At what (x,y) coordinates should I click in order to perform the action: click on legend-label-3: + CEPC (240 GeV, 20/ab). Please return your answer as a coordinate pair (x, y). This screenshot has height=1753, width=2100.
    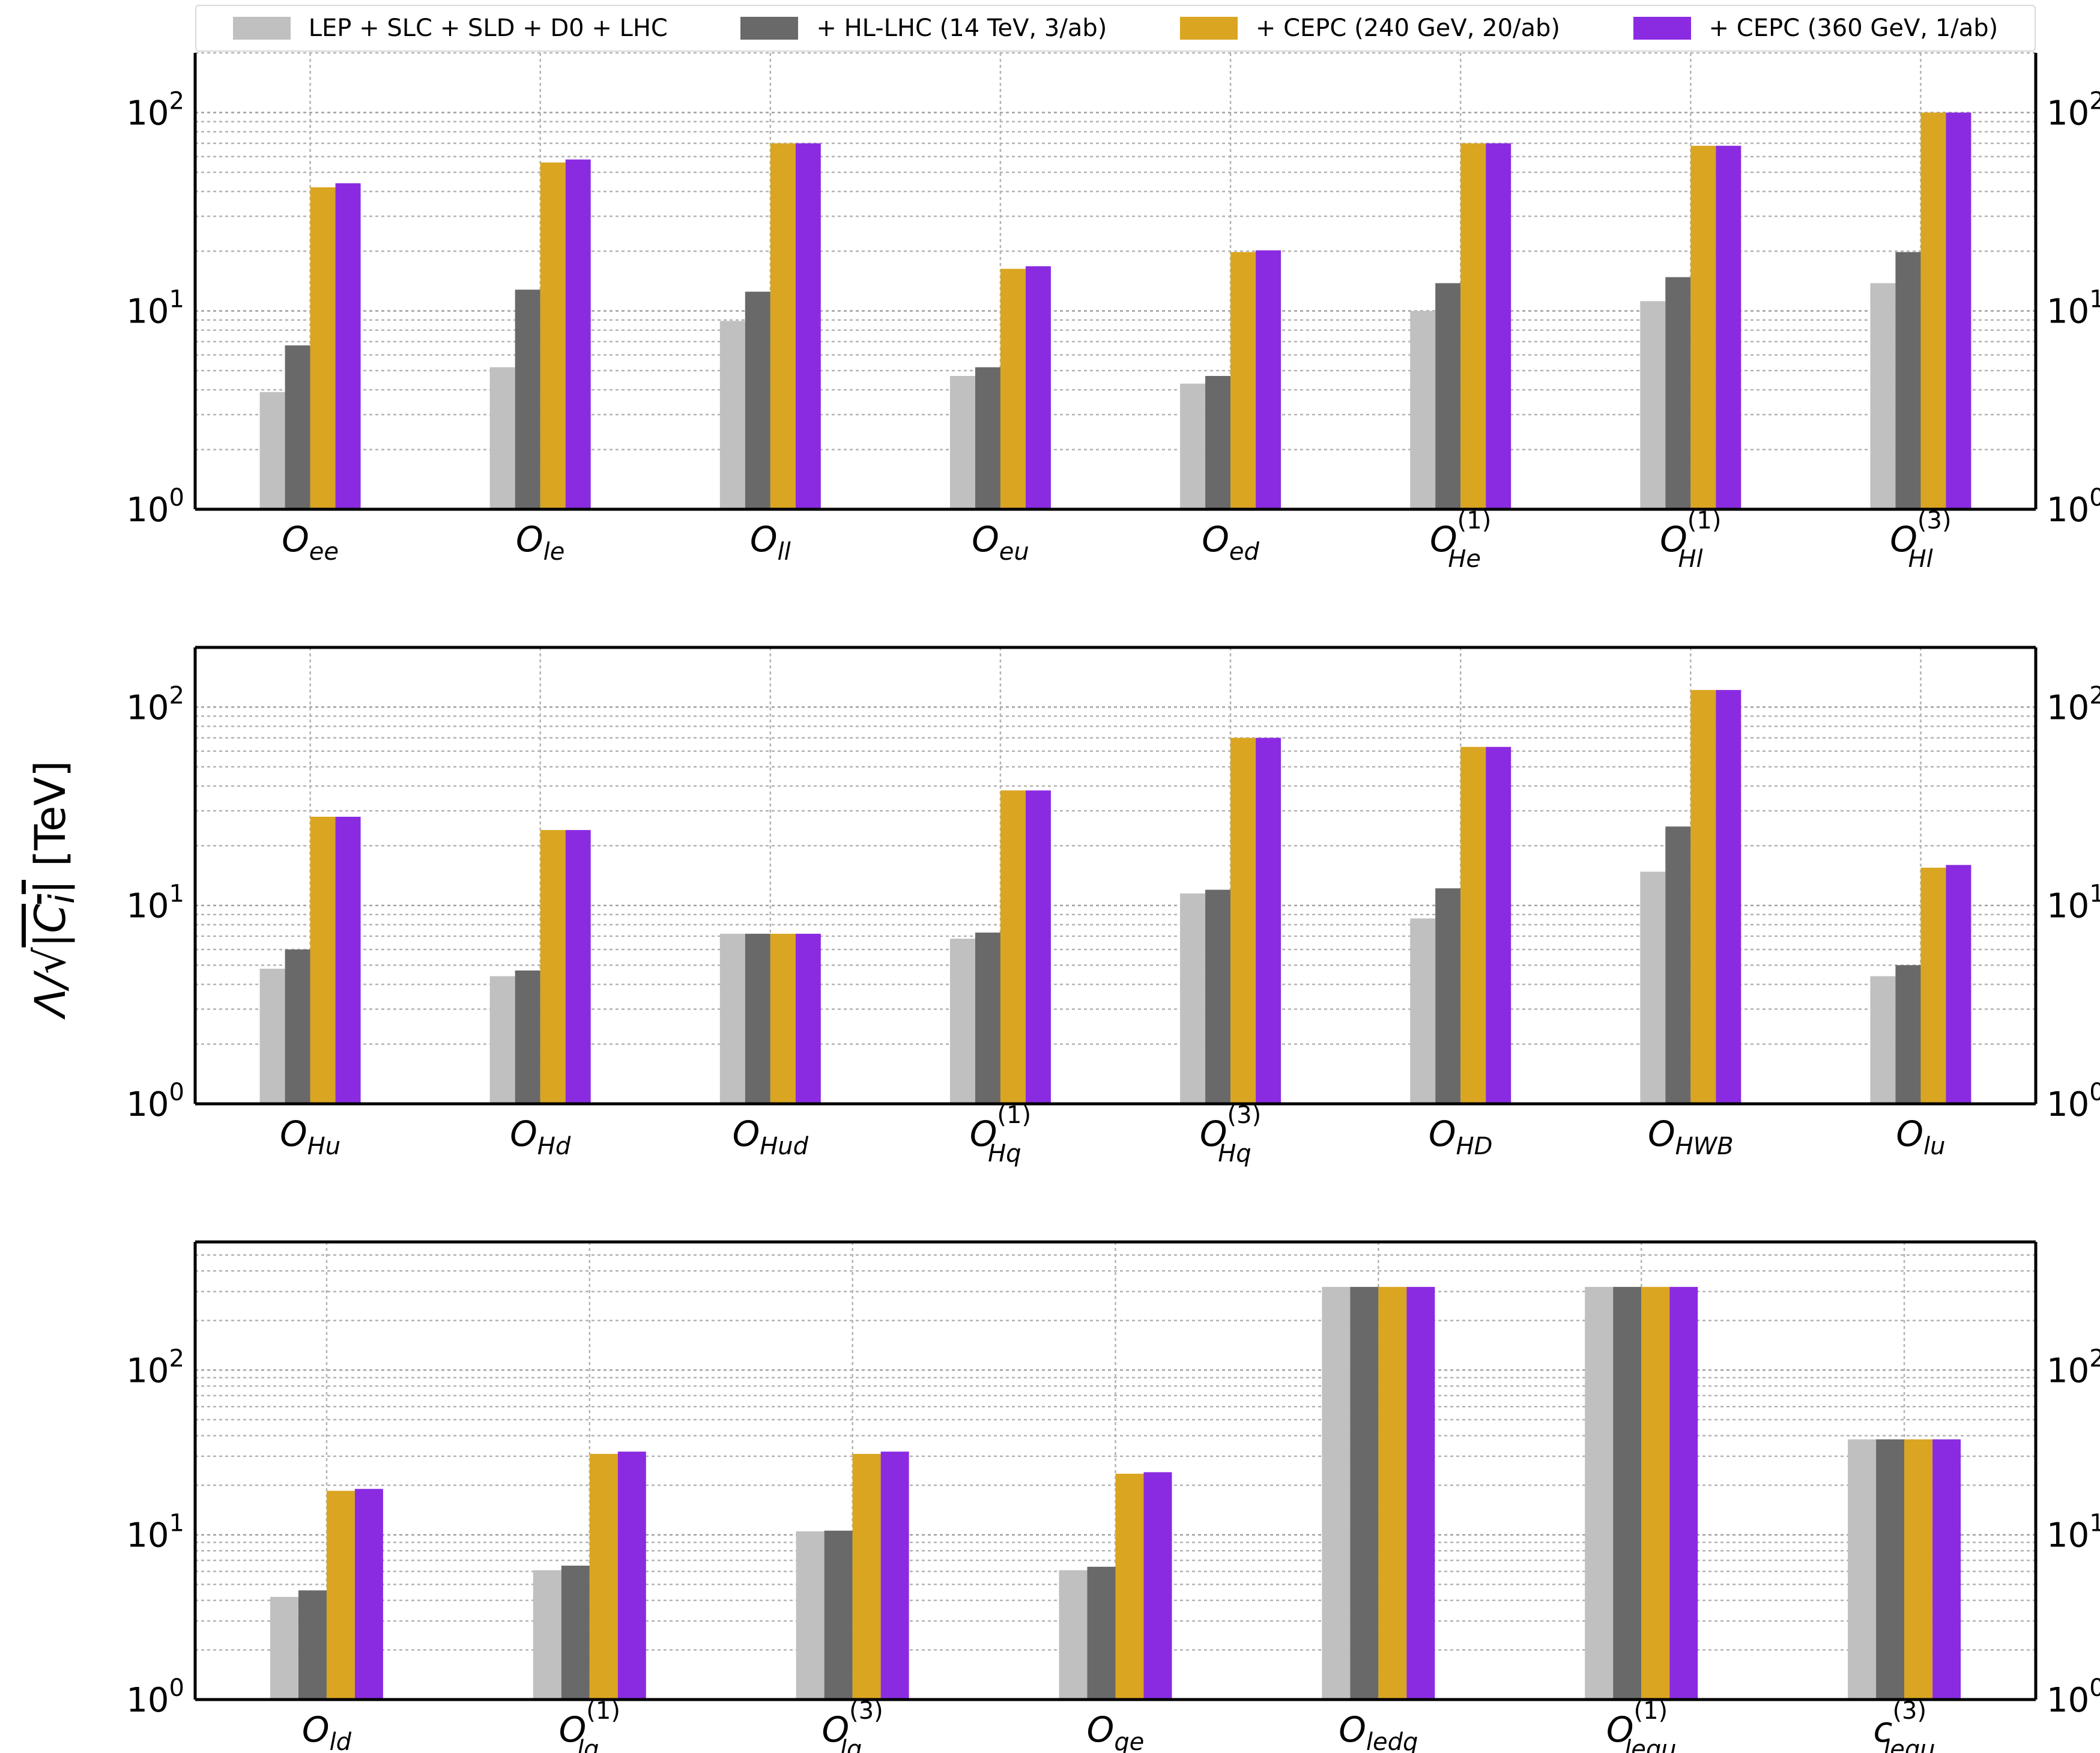
    Looking at the image, I should click on (1408, 28).